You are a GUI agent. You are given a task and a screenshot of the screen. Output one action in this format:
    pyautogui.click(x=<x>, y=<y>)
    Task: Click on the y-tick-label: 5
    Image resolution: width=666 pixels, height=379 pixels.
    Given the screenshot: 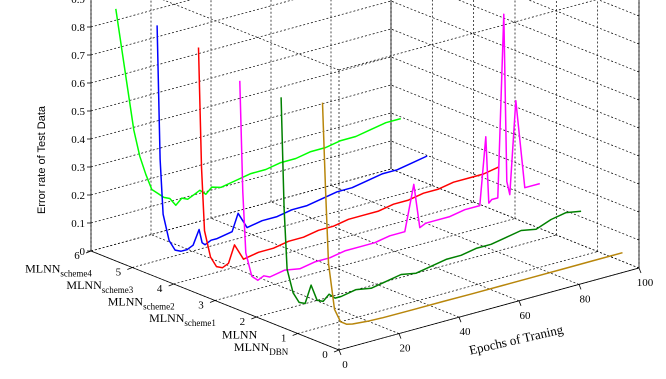 What is the action you would take?
    pyautogui.click(x=119, y=273)
    